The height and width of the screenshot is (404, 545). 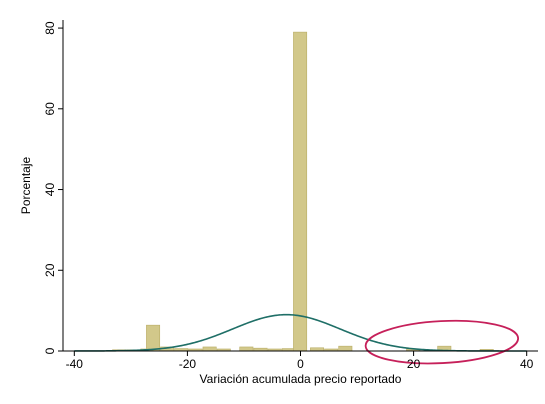 What do you see at coordinates (300, 364) in the screenshot?
I see `x-tick-label: 0` at bounding box center [300, 364].